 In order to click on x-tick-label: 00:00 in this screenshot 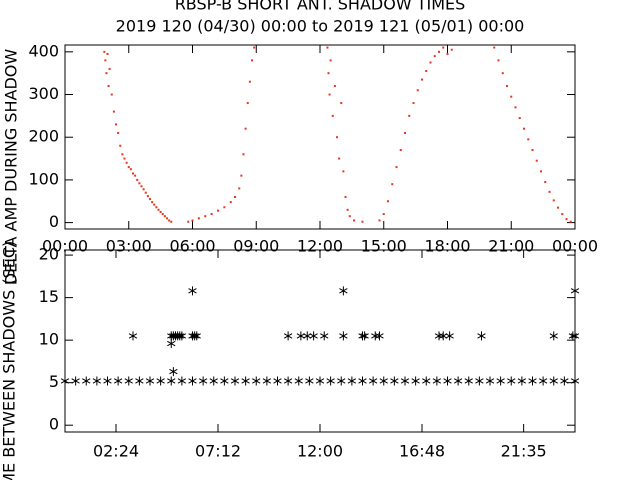, I will do `click(65, 246)`.